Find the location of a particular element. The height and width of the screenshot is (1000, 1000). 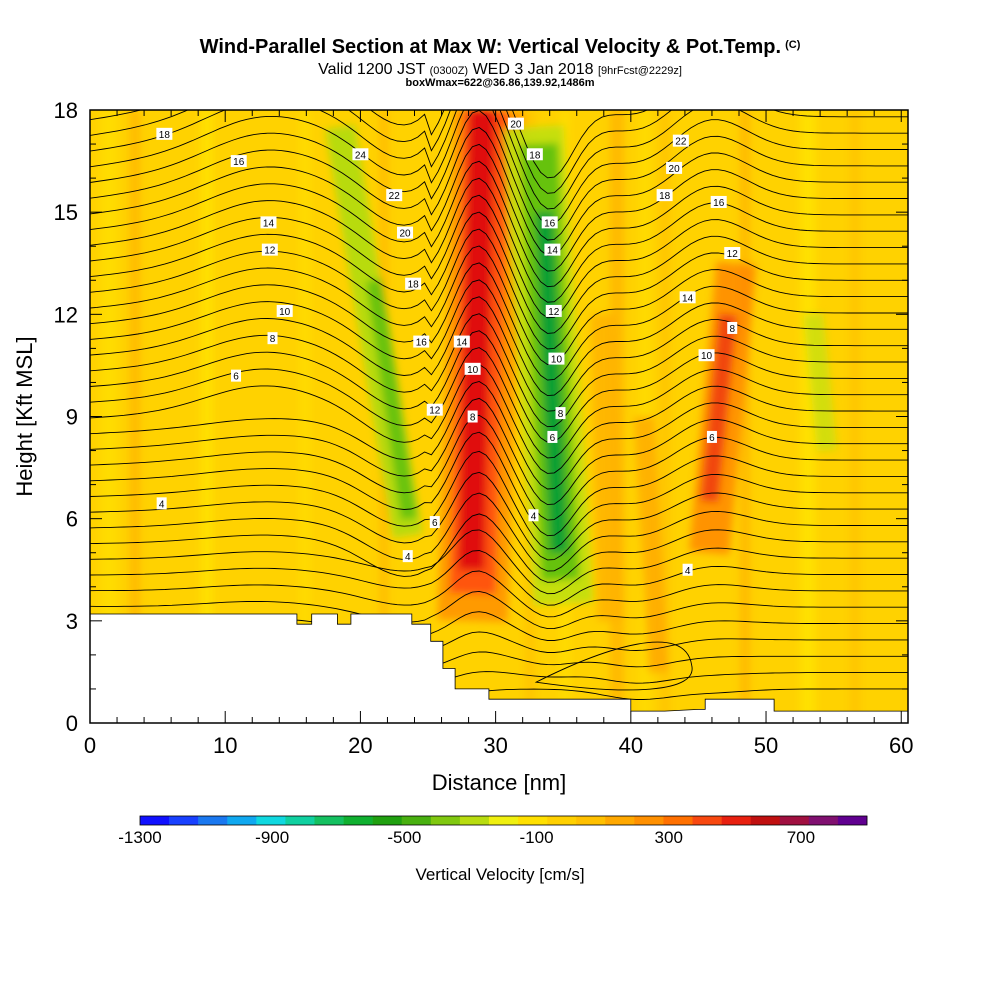

right-downdraft is located at coordinates (820, 382).